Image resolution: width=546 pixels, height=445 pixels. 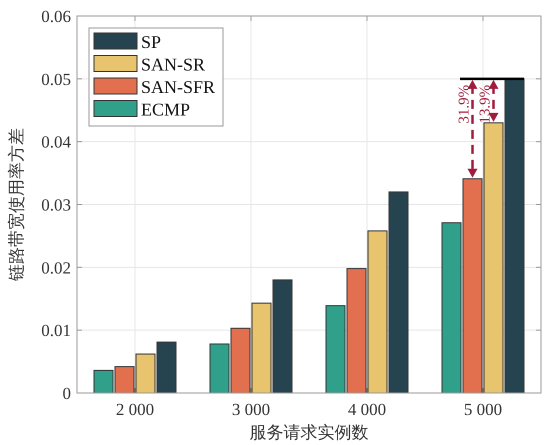 I want to click on annotation: 31.9%, so click(x=464, y=104).